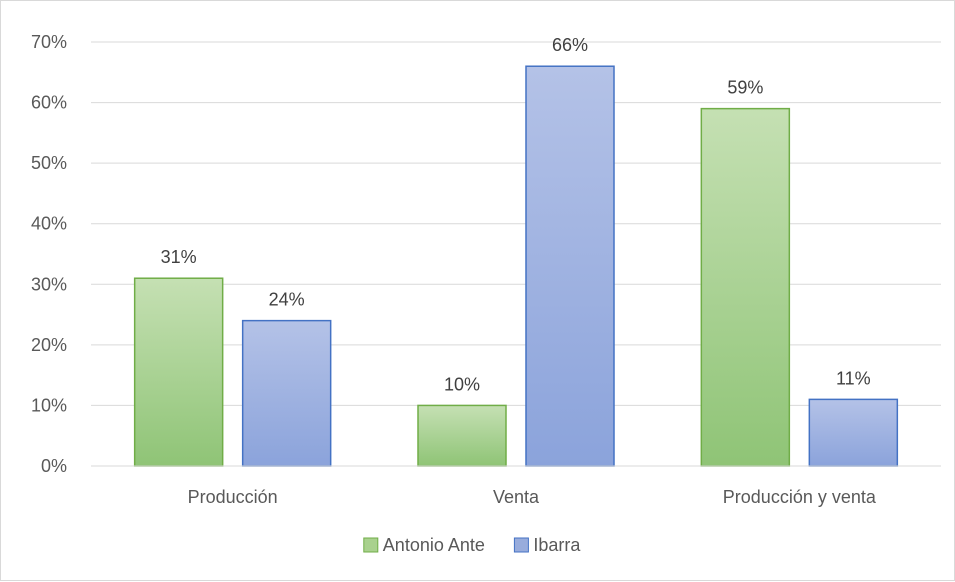 Image resolution: width=955 pixels, height=582 pixels. I want to click on legend-item-ibarra: Ibarra, so click(547, 545).